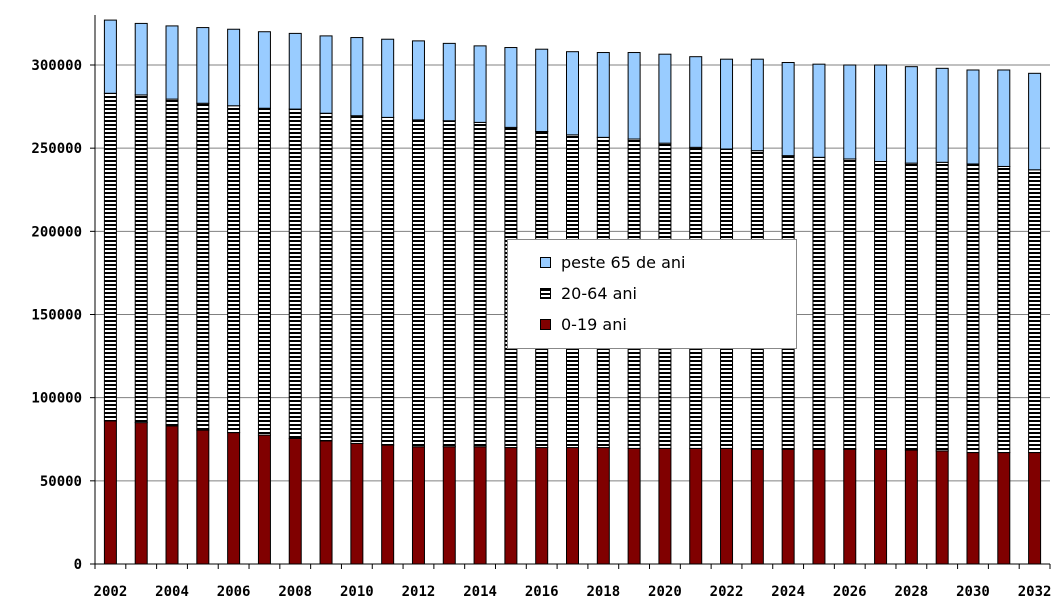 This screenshot has width=1059, height=603. I want to click on bar-20-64-2004, so click(172, 262).